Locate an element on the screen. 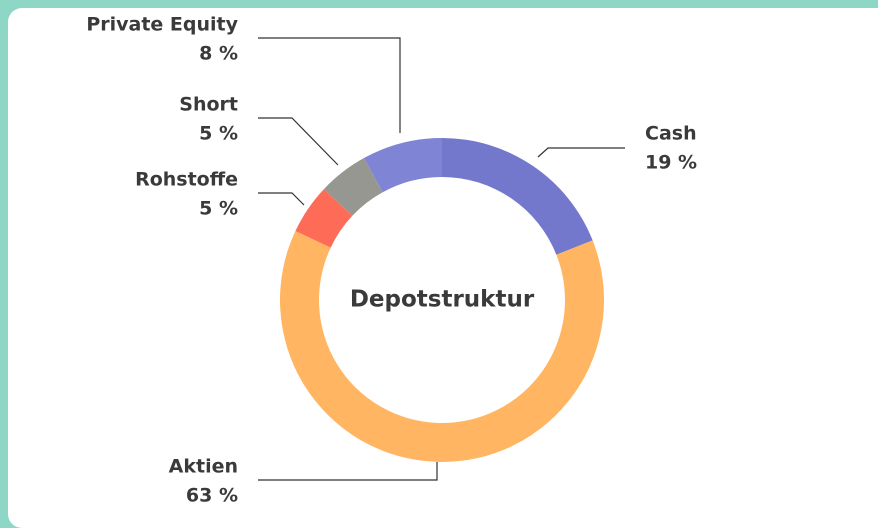 This screenshot has width=878, height=528. slice-label: Rohstoffe is located at coordinates (186, 180).